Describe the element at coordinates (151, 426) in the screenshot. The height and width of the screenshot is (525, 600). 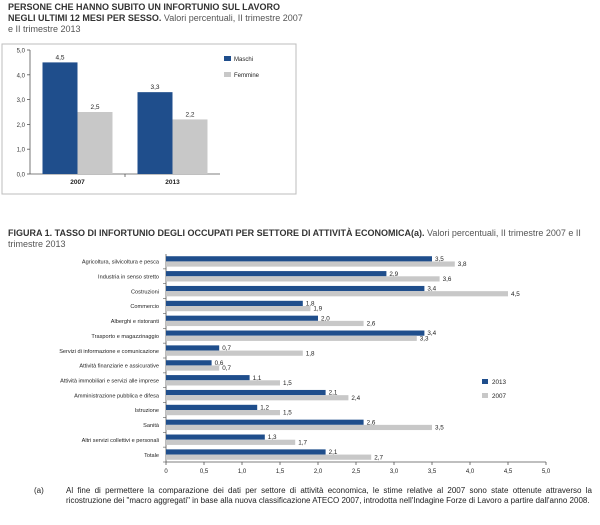
I see `chart2-category-label: Sanità` at that location.